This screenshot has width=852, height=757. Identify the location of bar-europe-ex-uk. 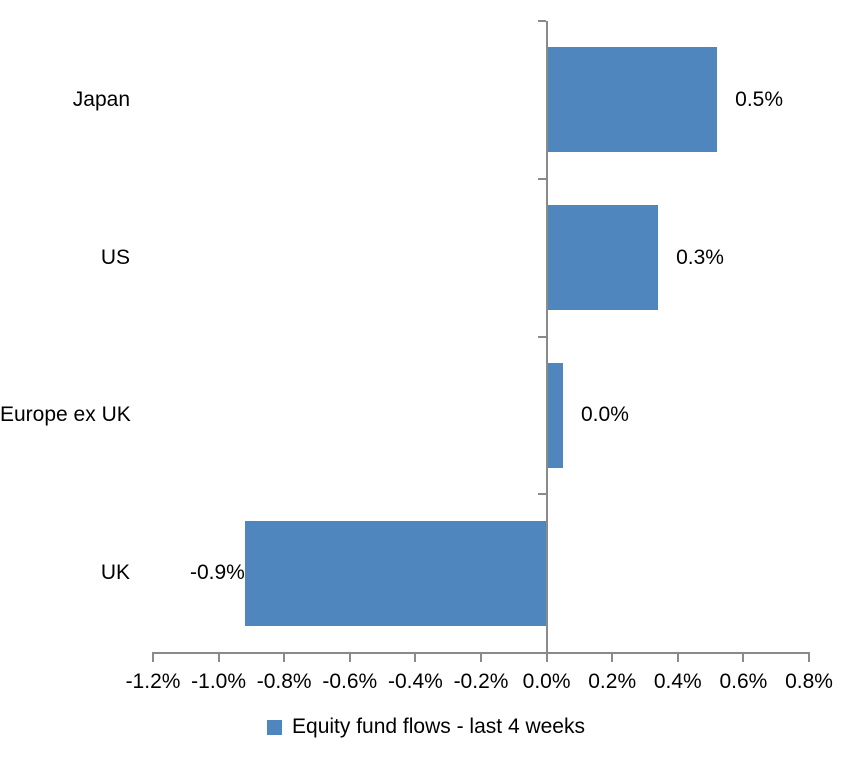
(554, 415).